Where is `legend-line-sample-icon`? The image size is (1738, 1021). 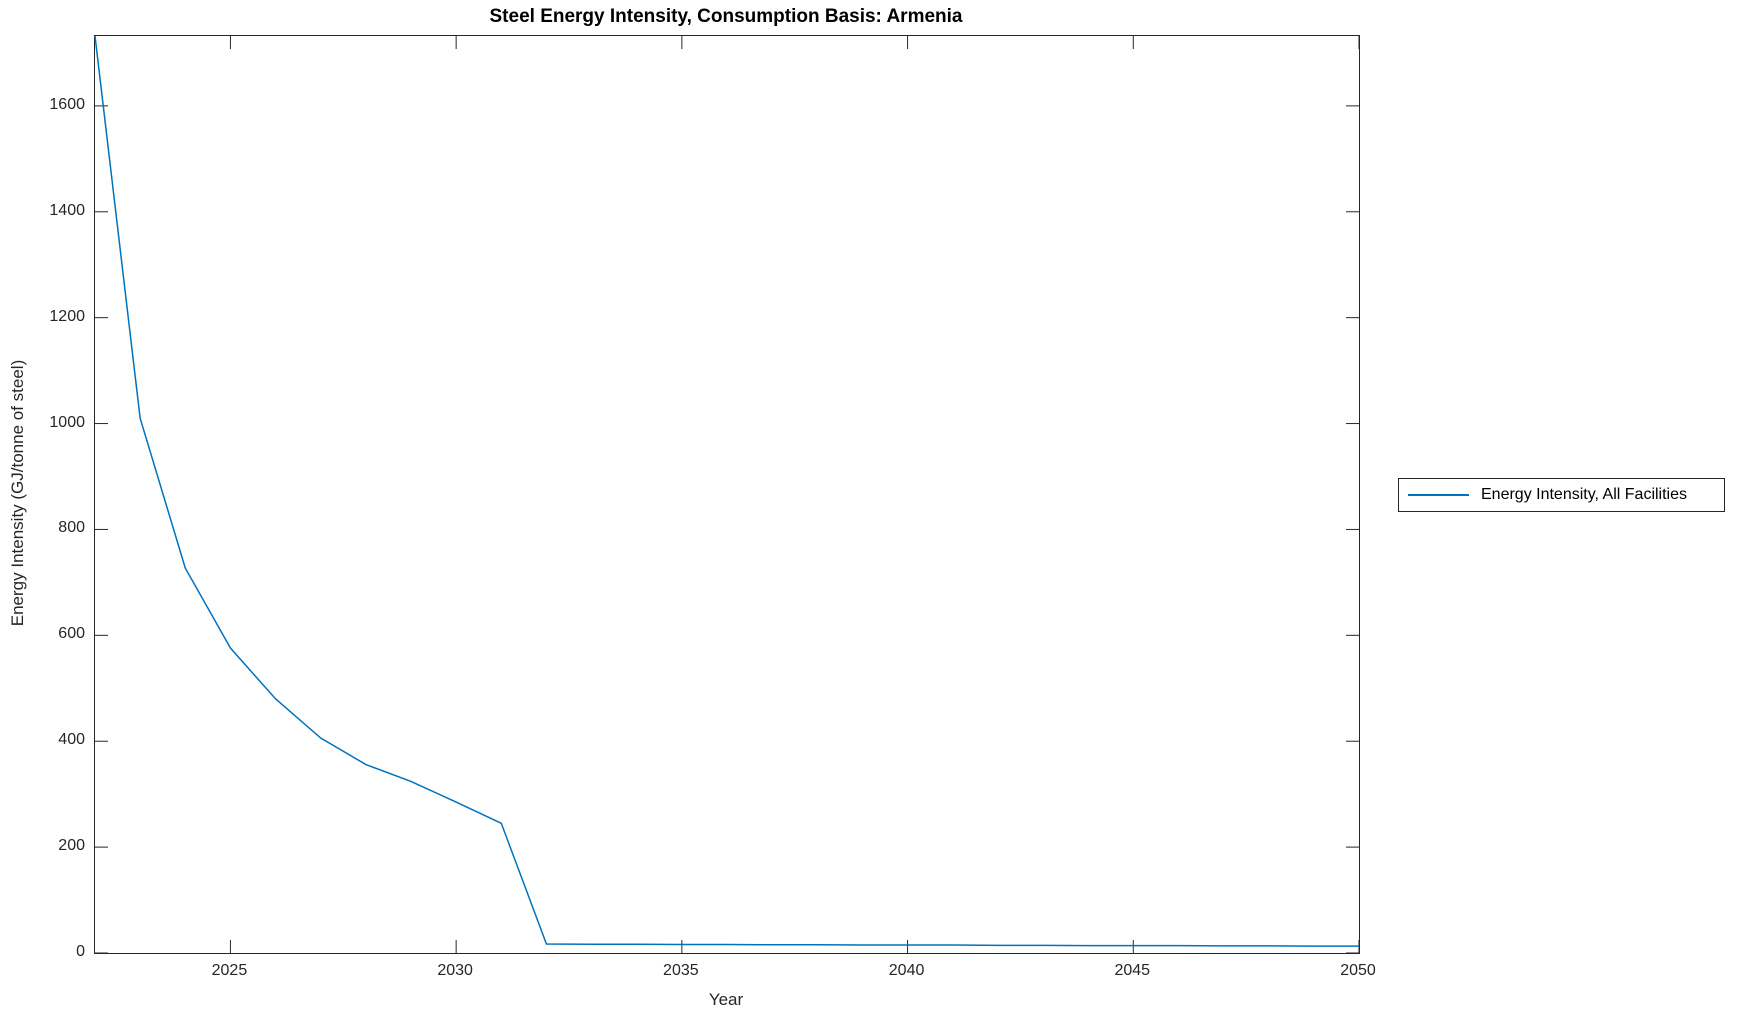 legend-line-sample-icon is located at coordinates (1438, 495).